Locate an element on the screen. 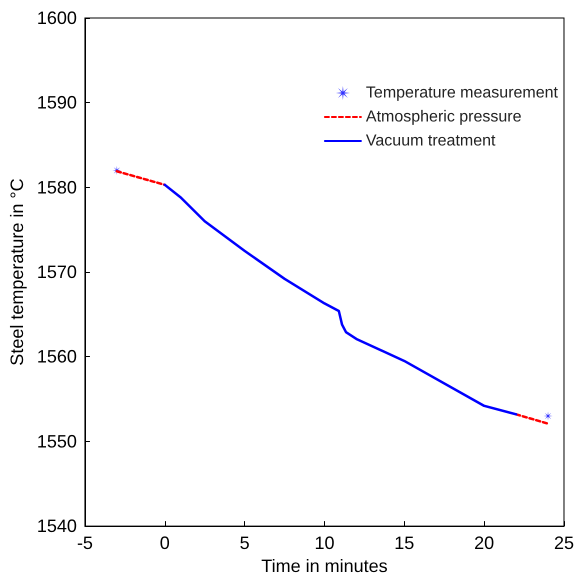  x-axis-title: Time in minutes is located at coordinates (324, 566).